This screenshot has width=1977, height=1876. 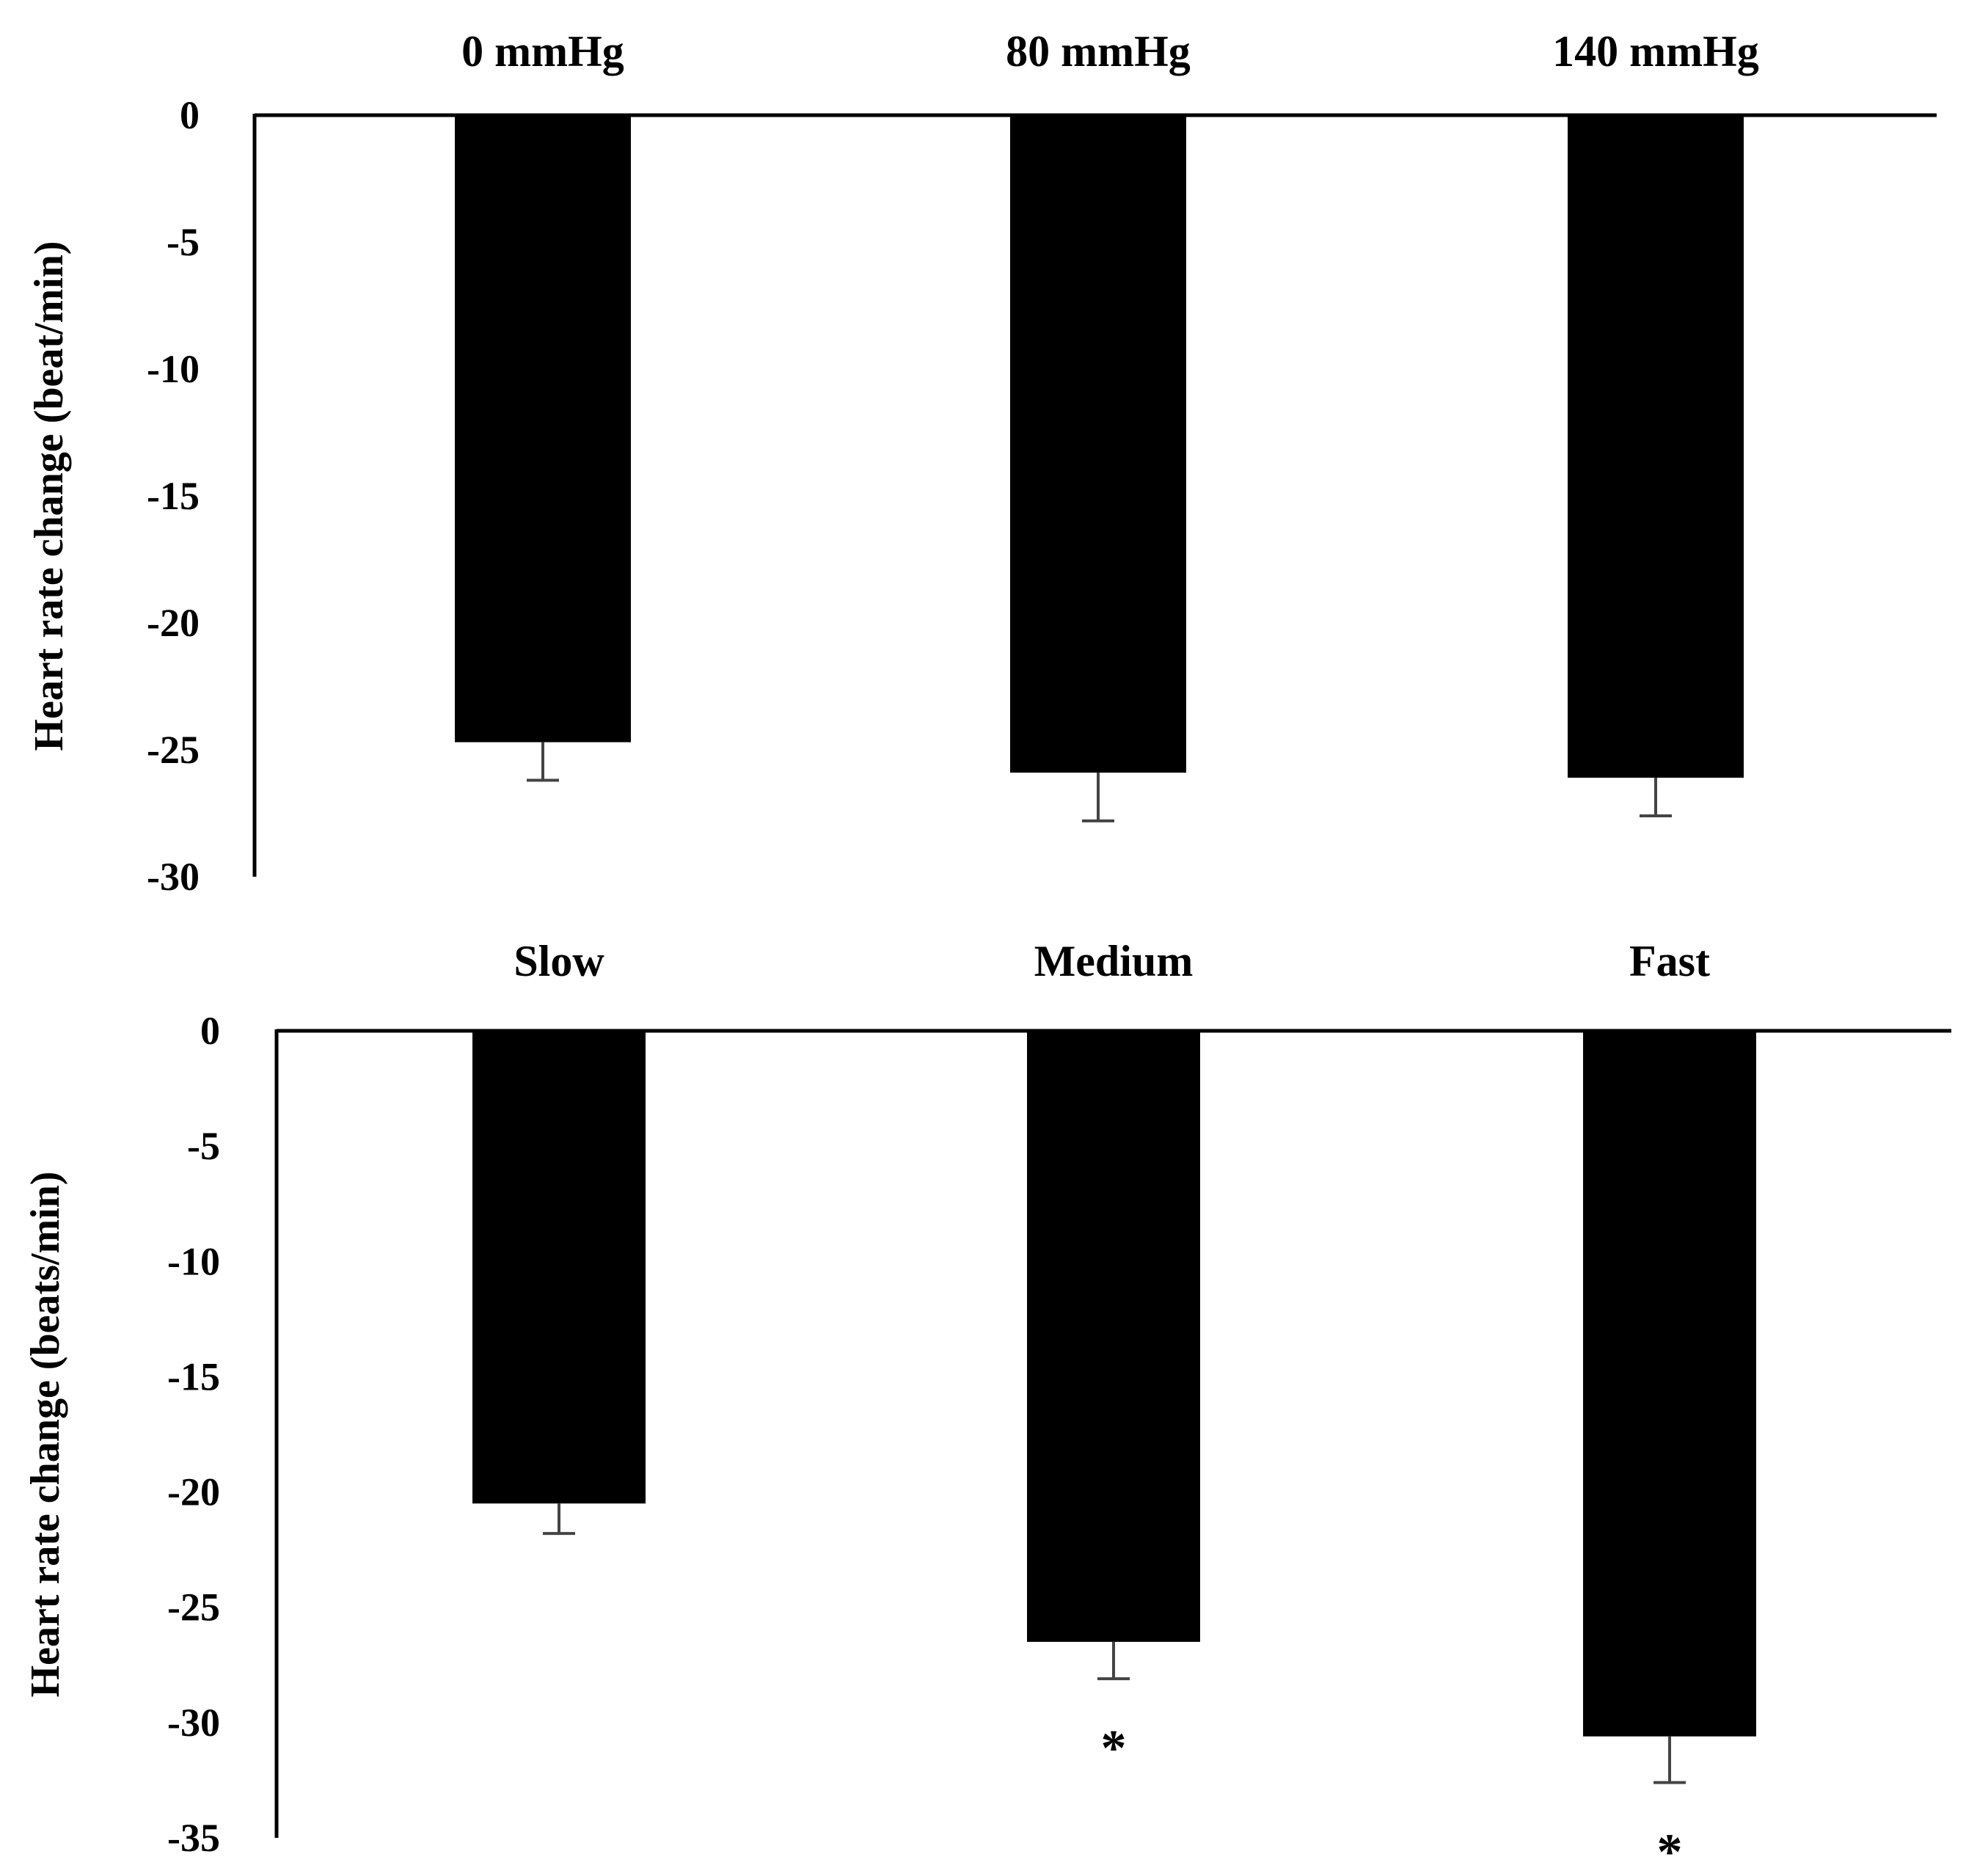 I want to click on y-axis-title: Heart rate change (beats/min), so click(x=45, y=1435).